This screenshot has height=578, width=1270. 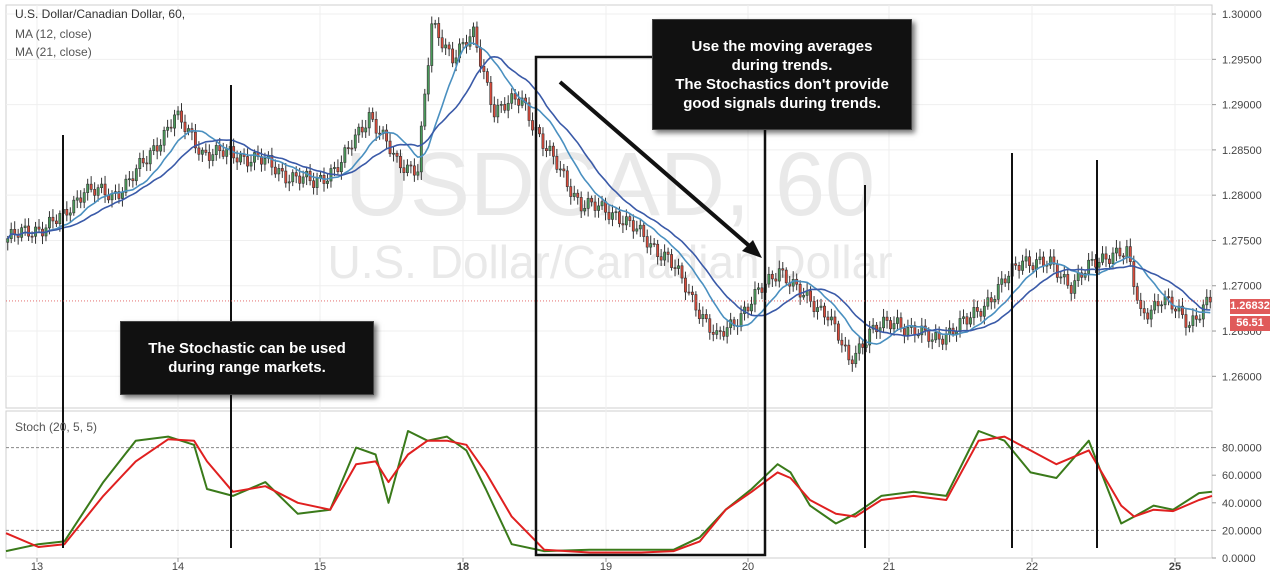 What do you see at coordinates (782, 65) in the screenshot?
I see `callout-trends-line: during trends.` at bounding box center [782, 65].